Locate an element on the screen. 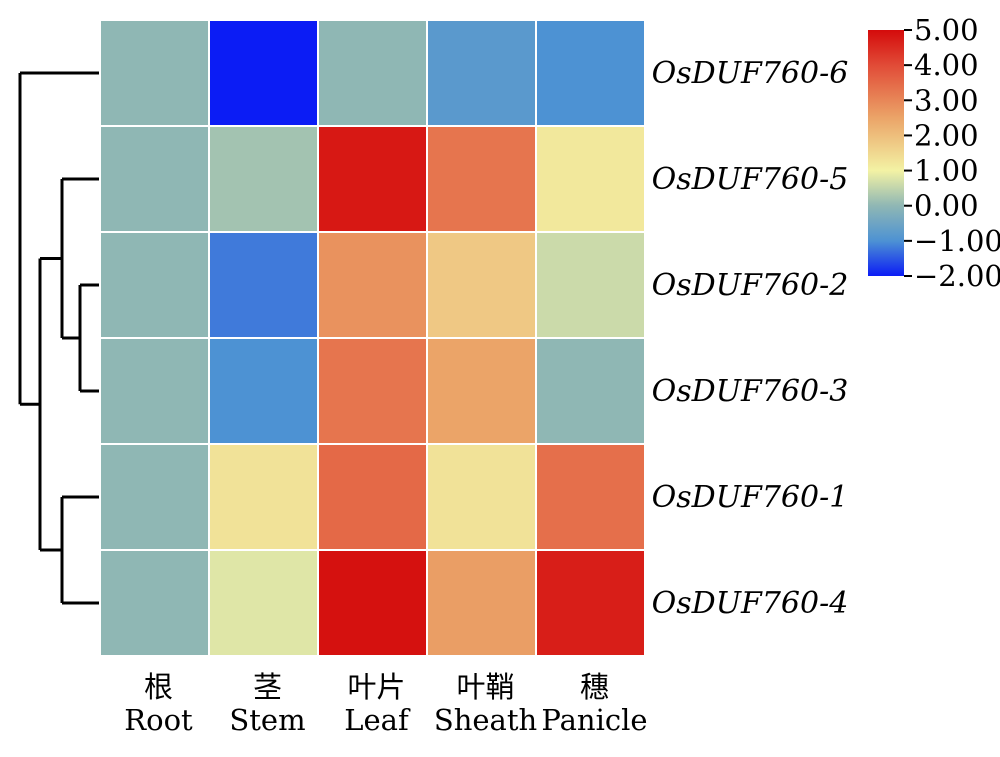 The width and height of the screenshot is (1000, 757). heatmap-cell-osduf760-2-leaf is located at coordinates (372, 285).